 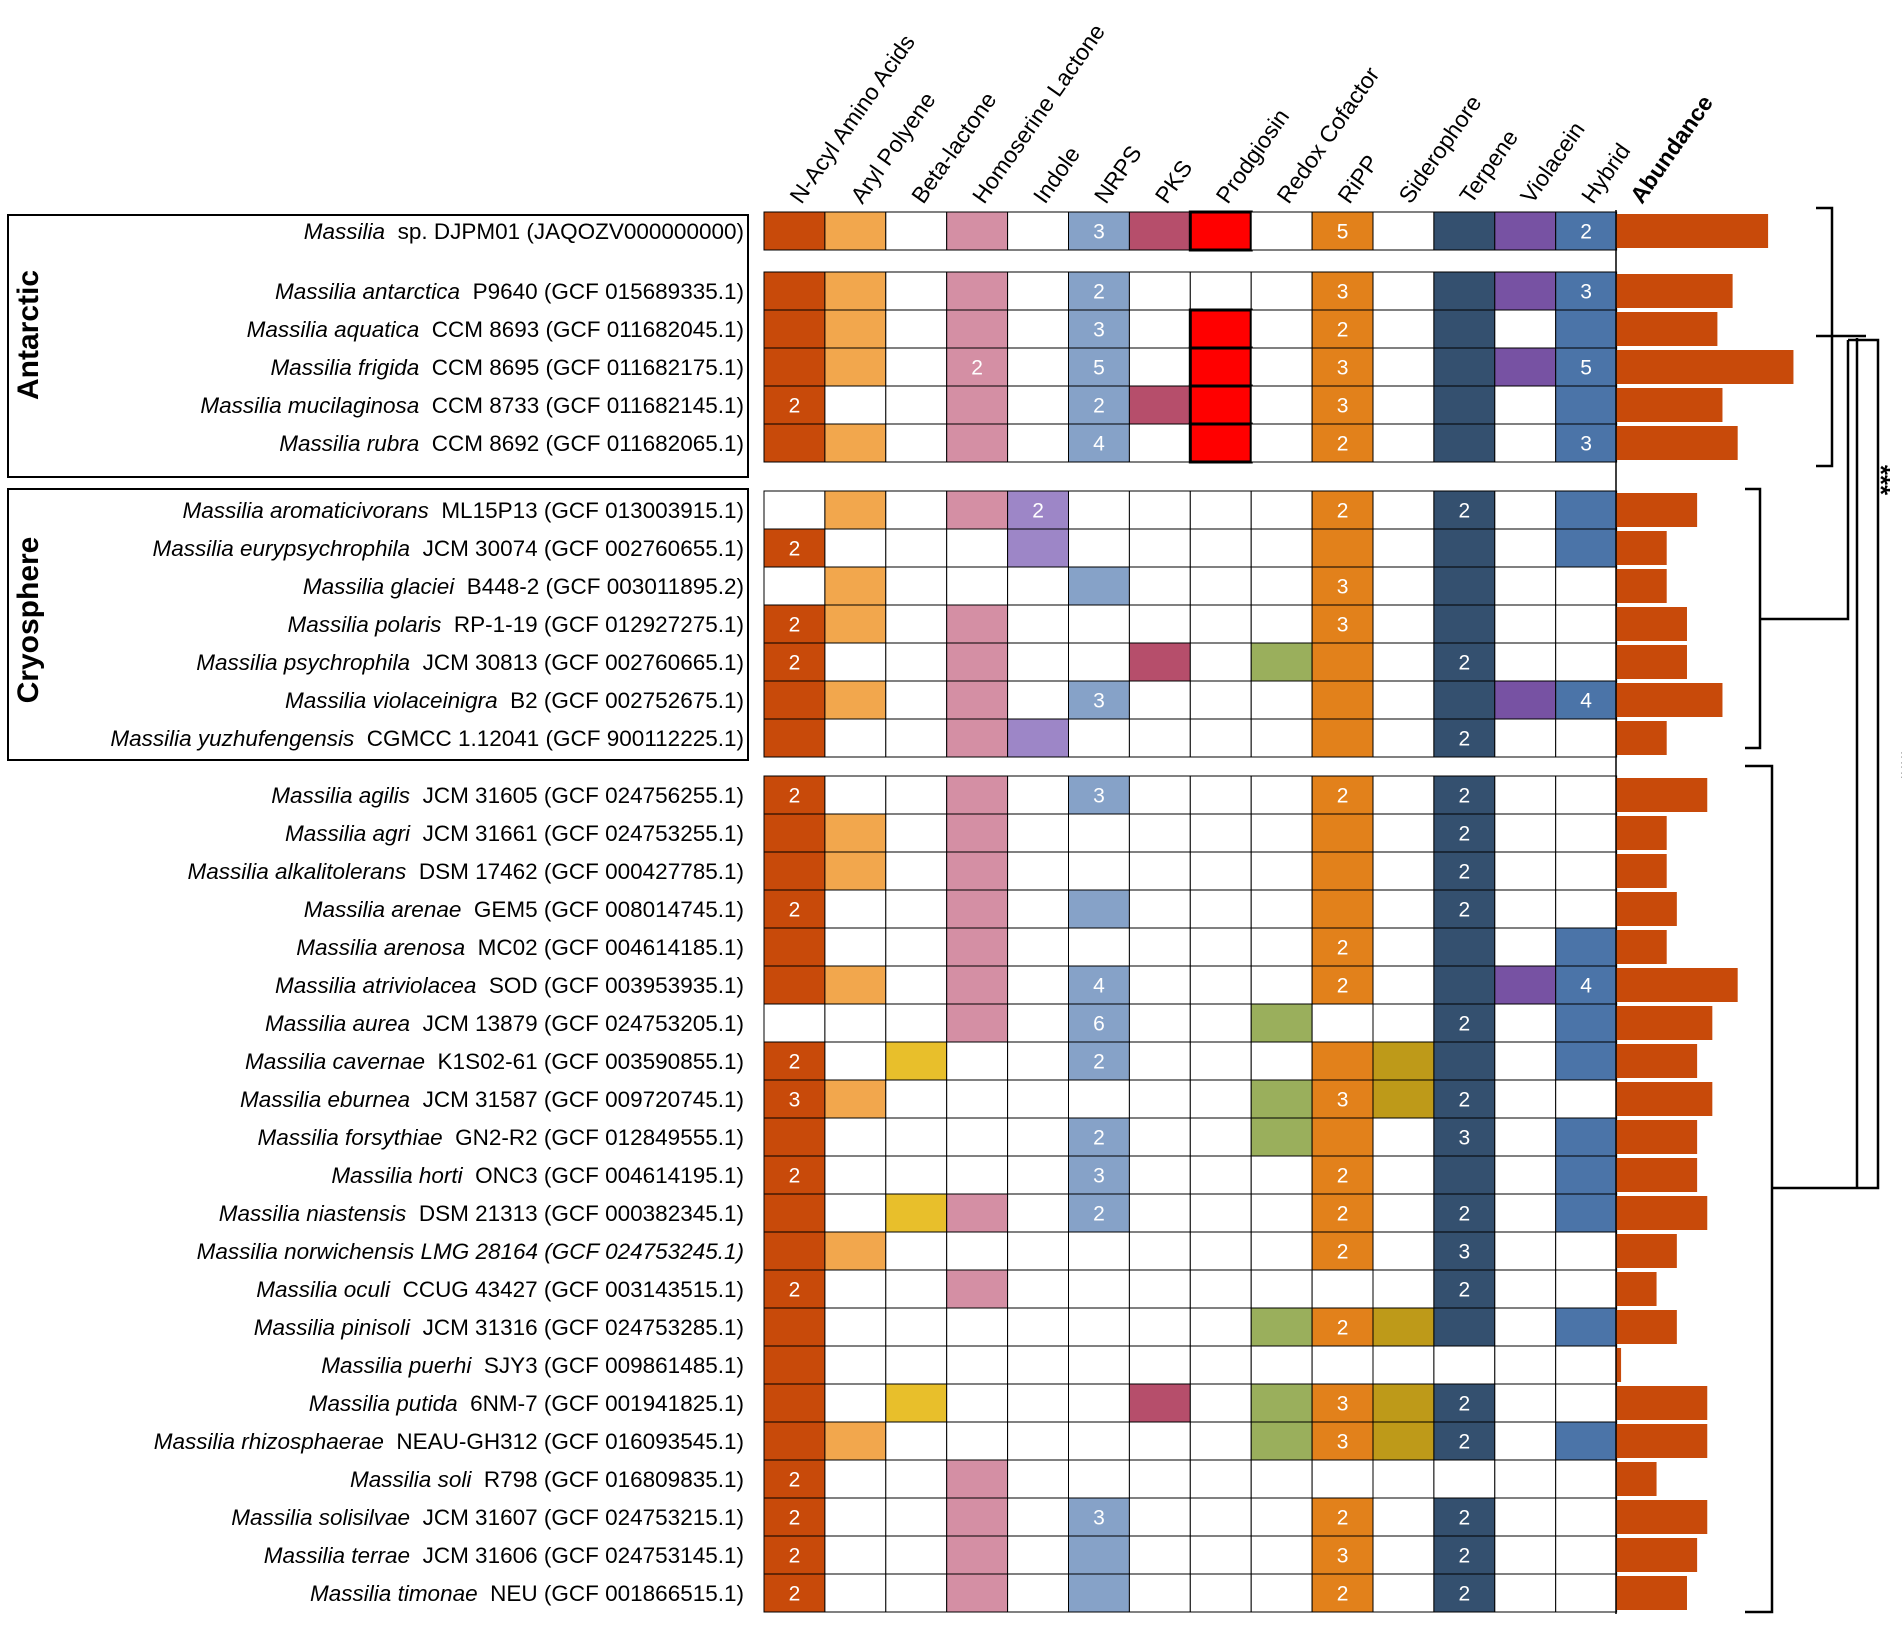 I want to click on strain-accession: CCM 8733 (GCF 011682145.1), so click(x=581, y=405).